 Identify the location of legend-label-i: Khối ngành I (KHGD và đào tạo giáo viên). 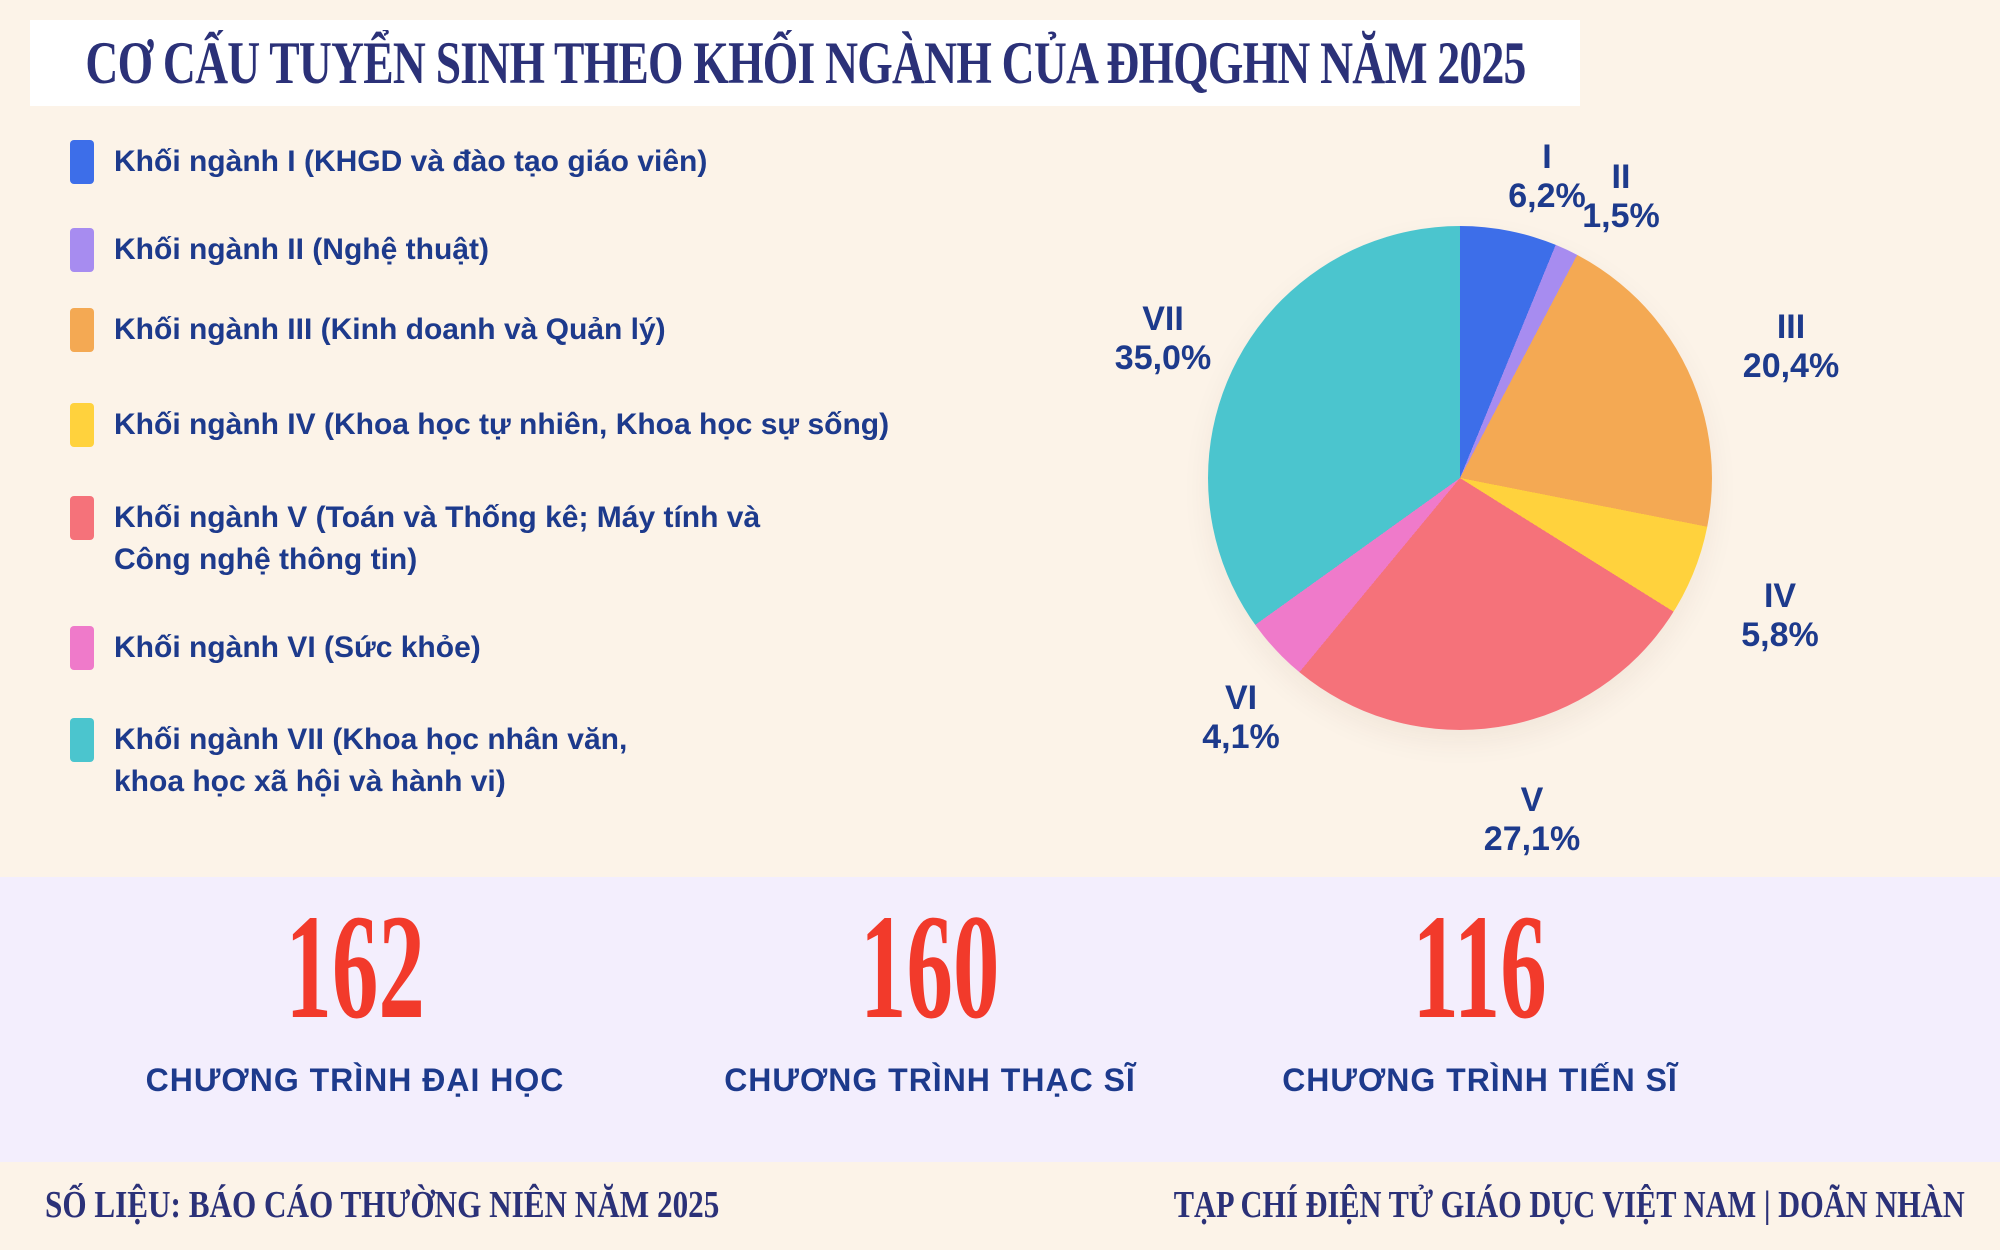
(411, 161).